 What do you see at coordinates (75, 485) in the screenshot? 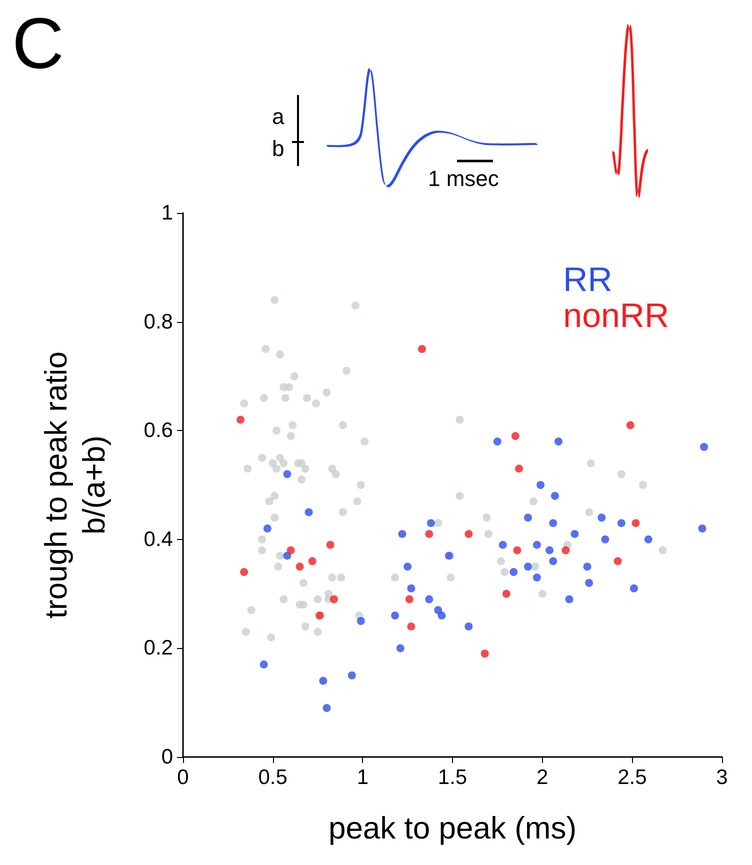
I see `y-axis-title: trough to peak ratio b/(a+b)` at bounding box center [75, 485].